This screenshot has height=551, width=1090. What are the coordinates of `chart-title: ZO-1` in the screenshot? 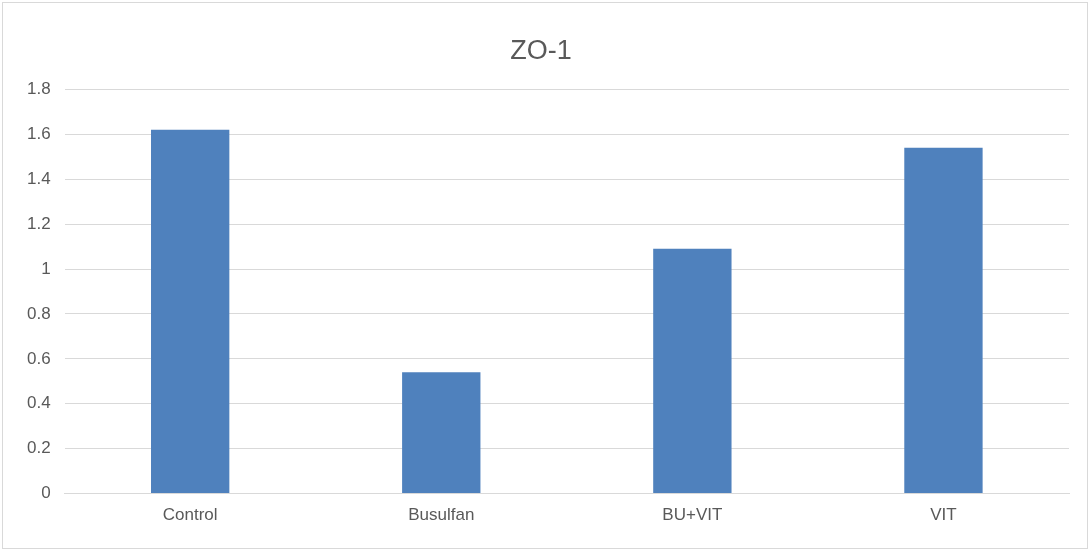 It's located at (541, 49).